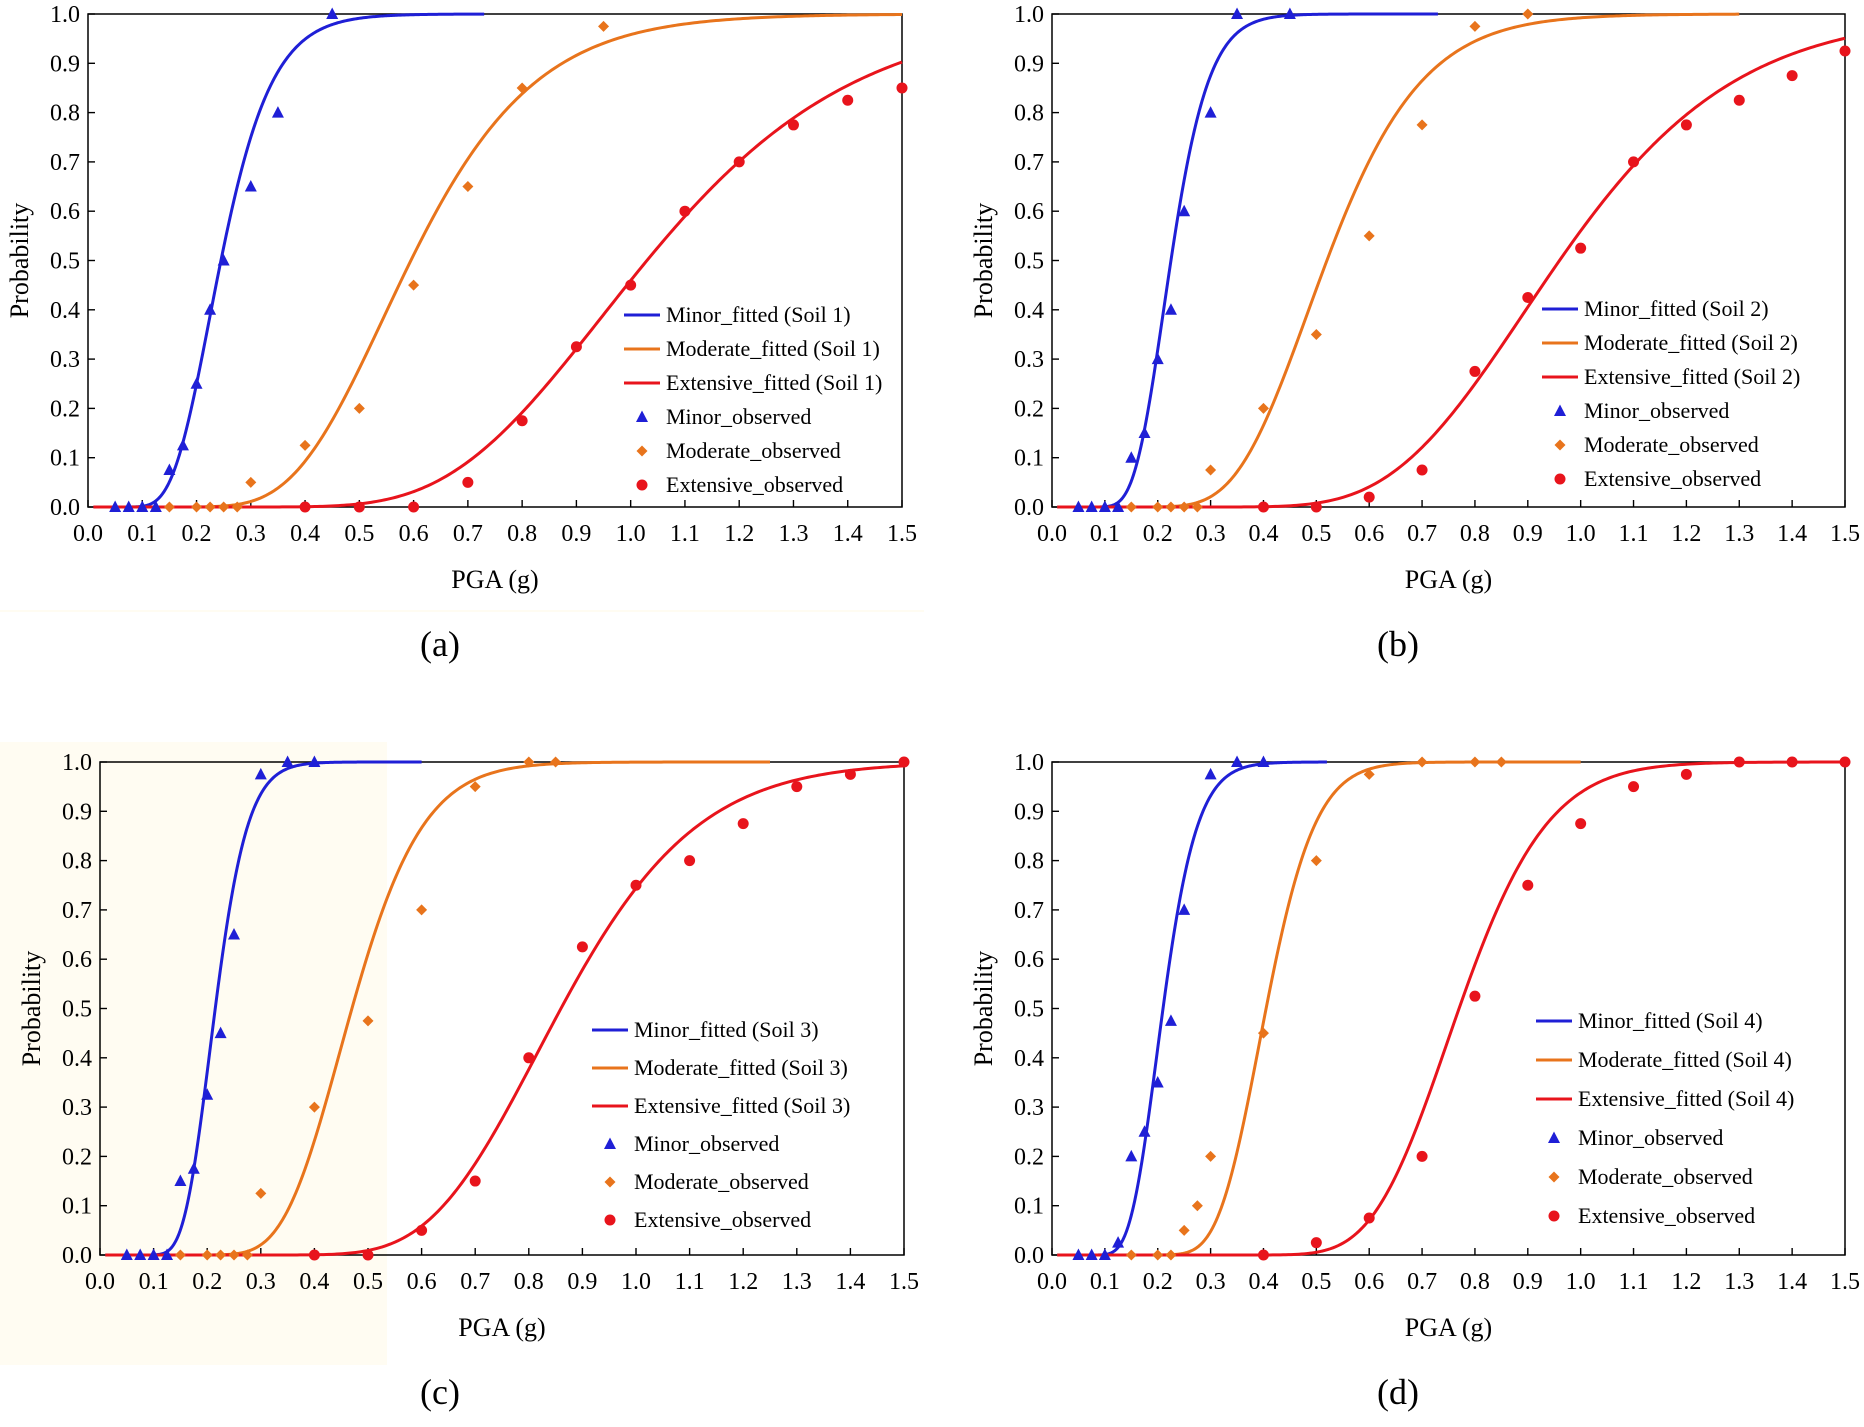  What do you see at coordinates (1676, 308) in the screenshot?
I see `legend-entry-label: Minor_fitted (Soil 2)` at bounding box center [1676, 308].